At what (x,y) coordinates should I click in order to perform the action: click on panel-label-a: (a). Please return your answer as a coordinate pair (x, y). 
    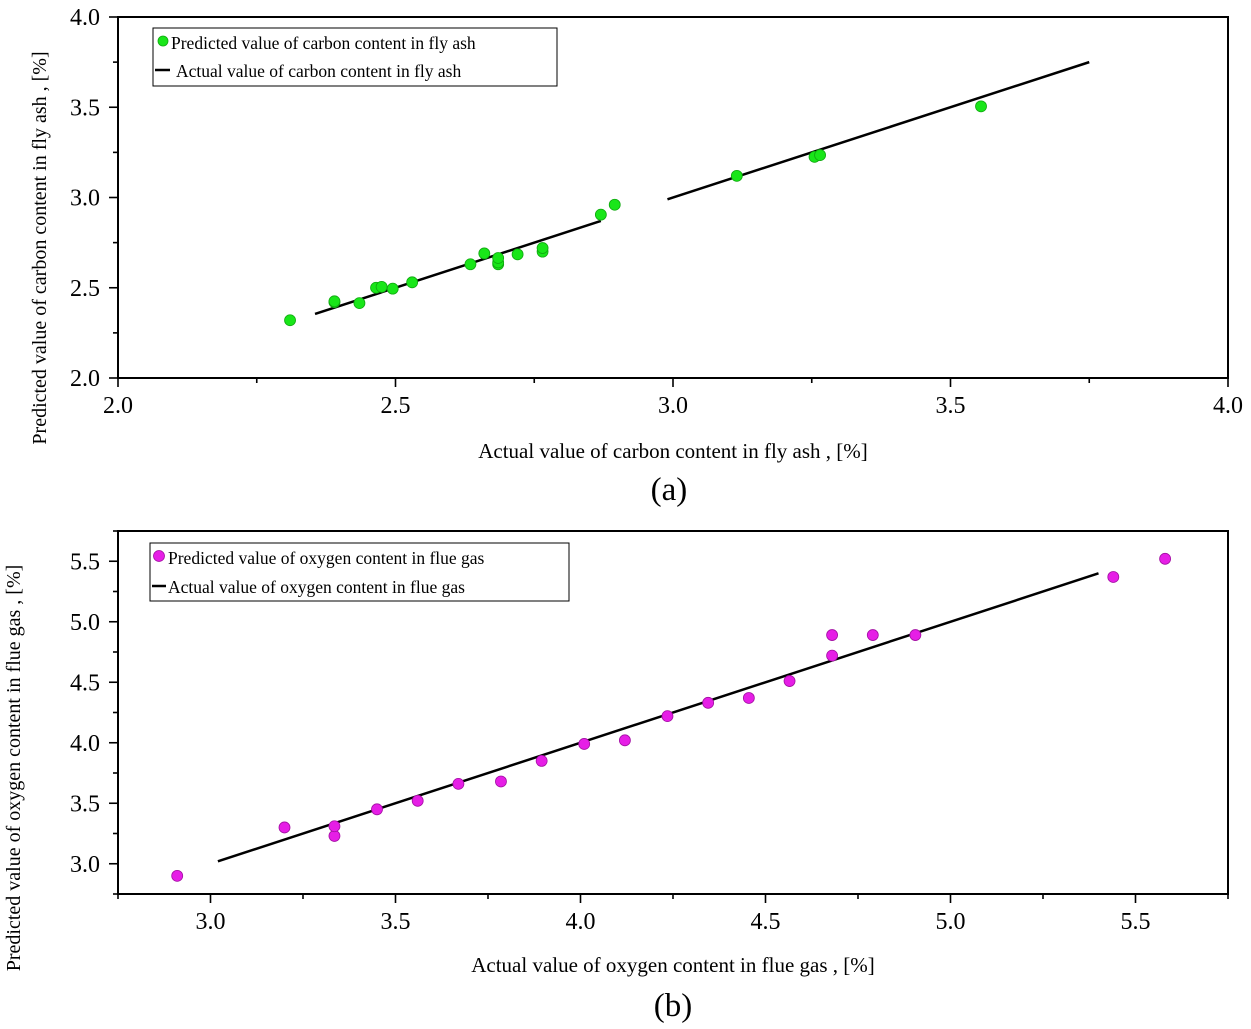
    Looking at the image, I should click on (669, 490).